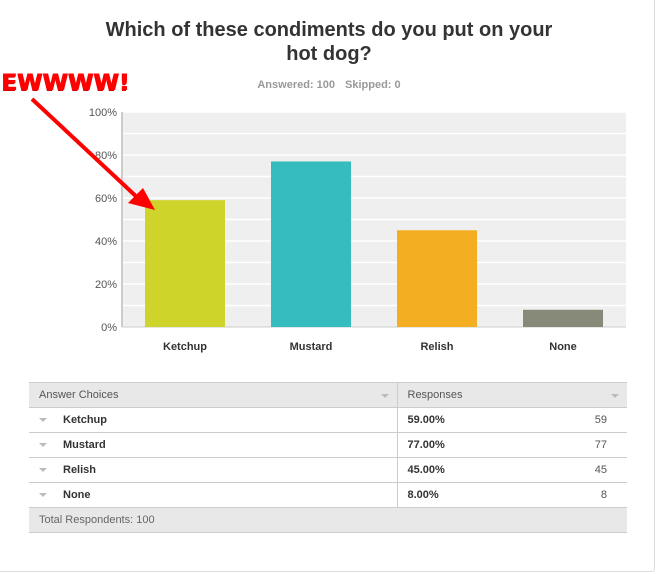 The height and width of the screenshot is (574, 658). I want to click on y-tick-label: 80%, so click(106, 156).